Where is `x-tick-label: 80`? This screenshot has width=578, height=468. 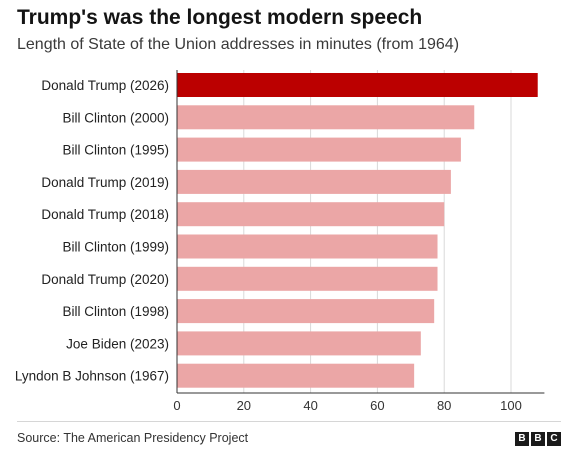
x-tick-label: 80 is located at coordinates (444, 405).